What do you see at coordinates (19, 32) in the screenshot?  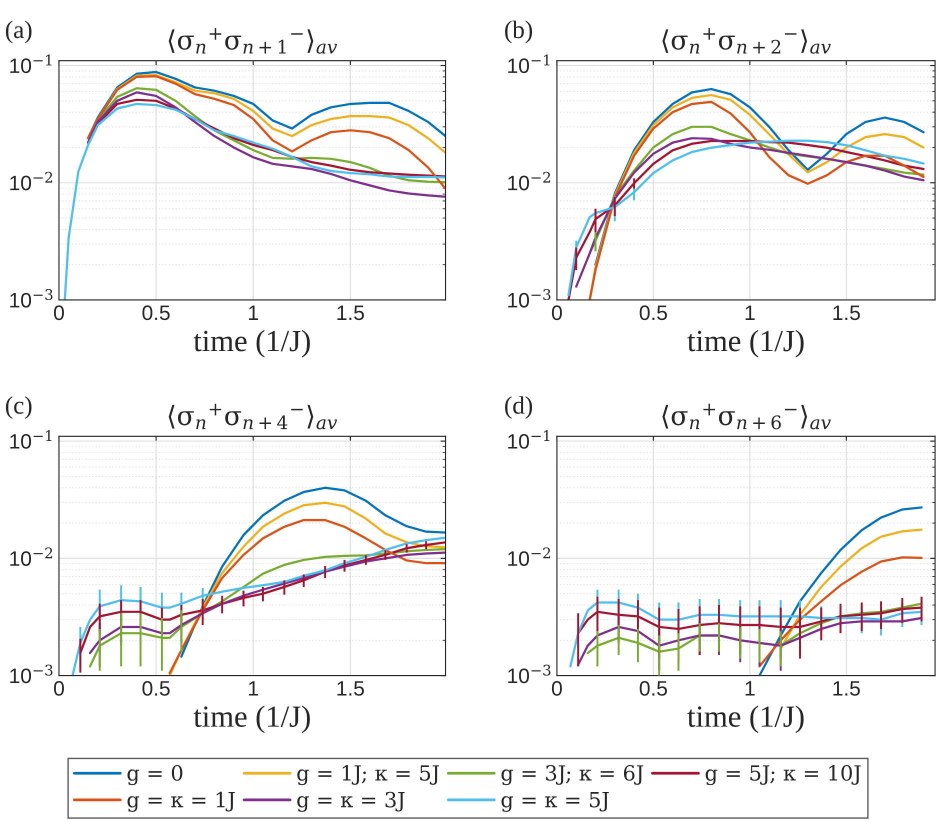 I see `text: (a)` at bounding box center [19, 32].